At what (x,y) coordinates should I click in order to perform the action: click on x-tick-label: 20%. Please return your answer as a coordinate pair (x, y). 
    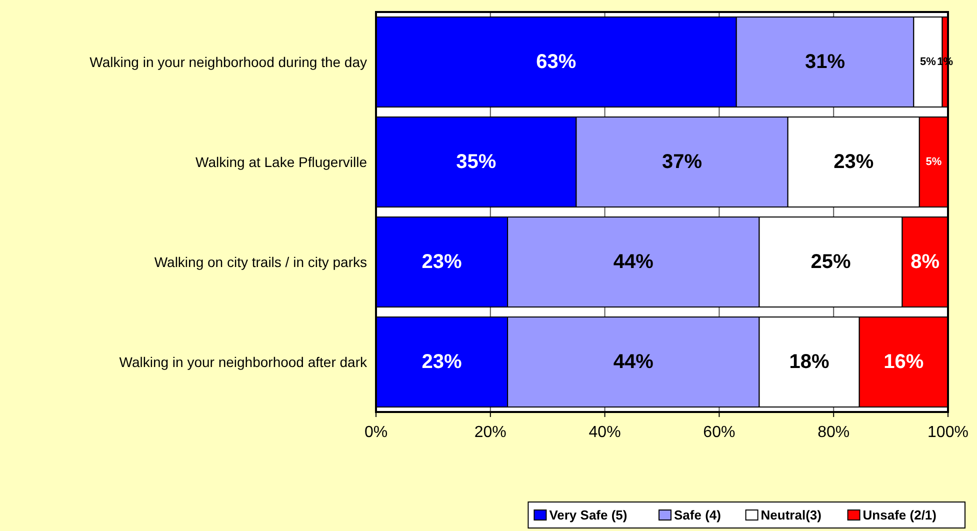
    Looking at the image, I should click on (490, 432).